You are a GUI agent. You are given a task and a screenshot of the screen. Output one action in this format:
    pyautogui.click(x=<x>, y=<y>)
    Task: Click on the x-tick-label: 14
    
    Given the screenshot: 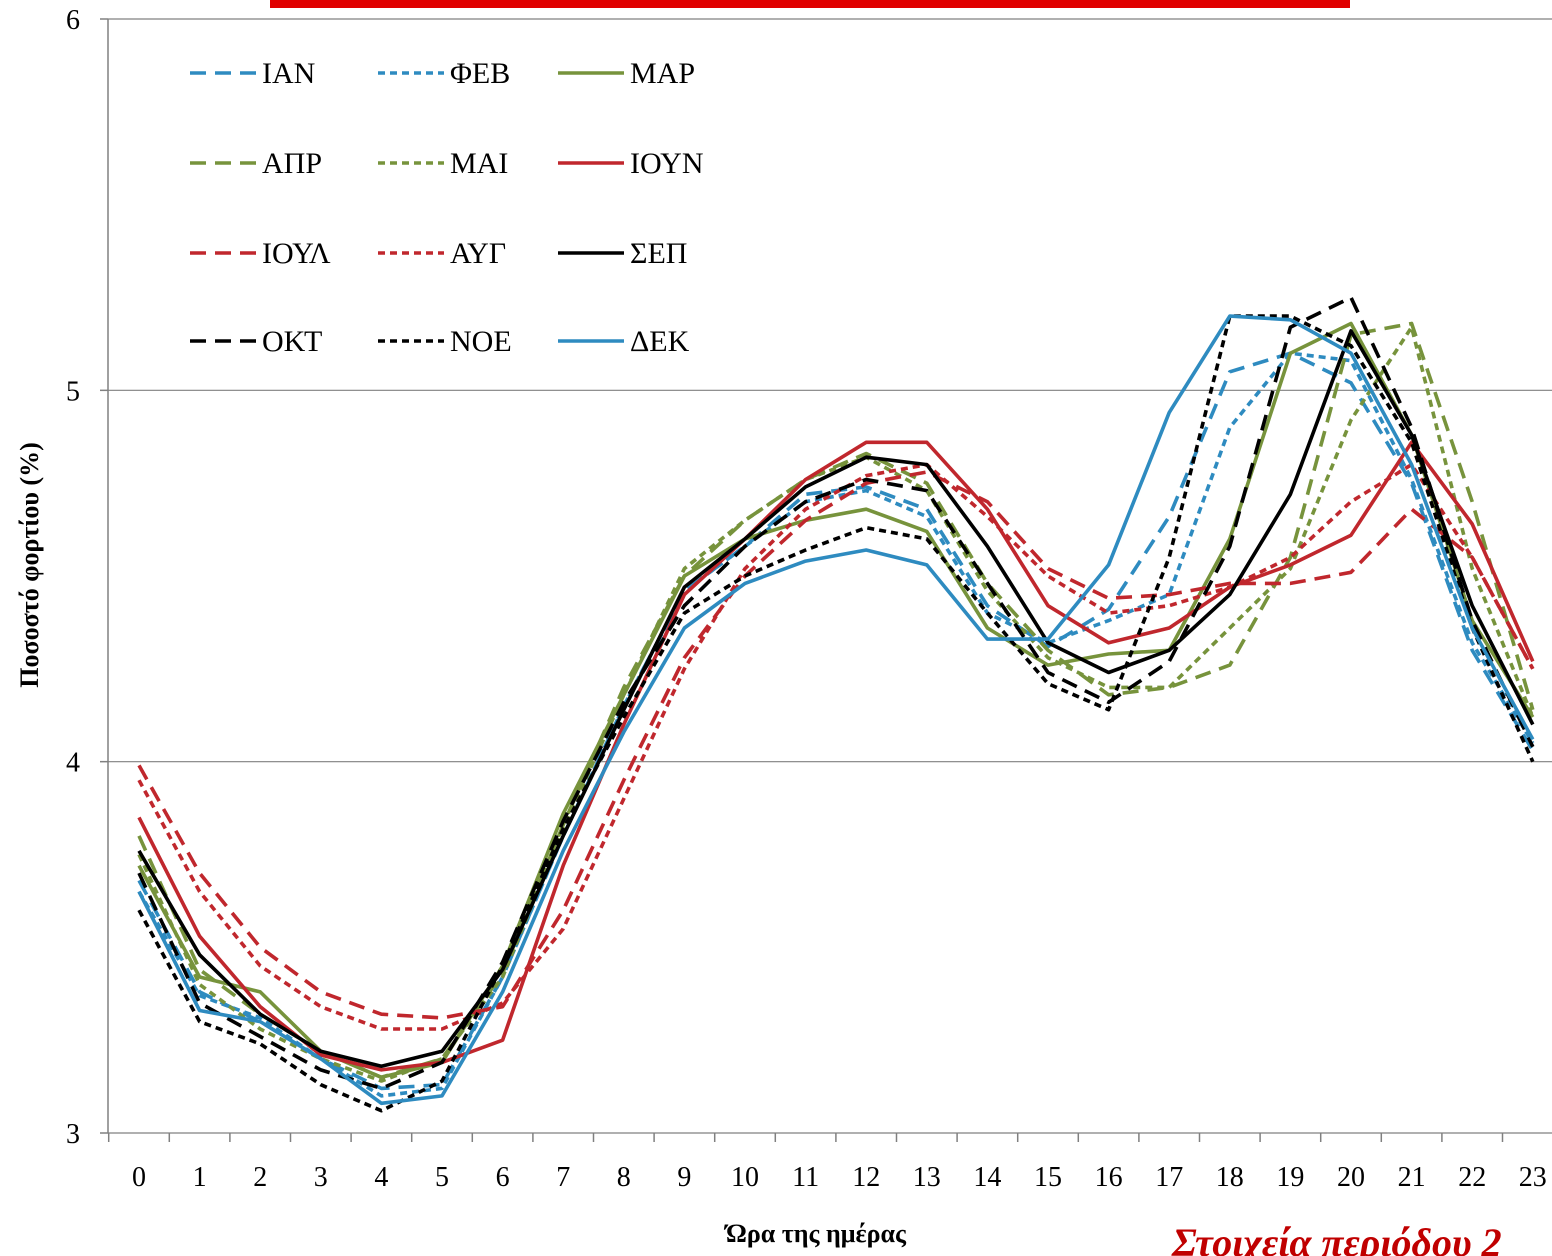 What is the action you would take?
    pyautogui.click(x=987, y=1177)
    